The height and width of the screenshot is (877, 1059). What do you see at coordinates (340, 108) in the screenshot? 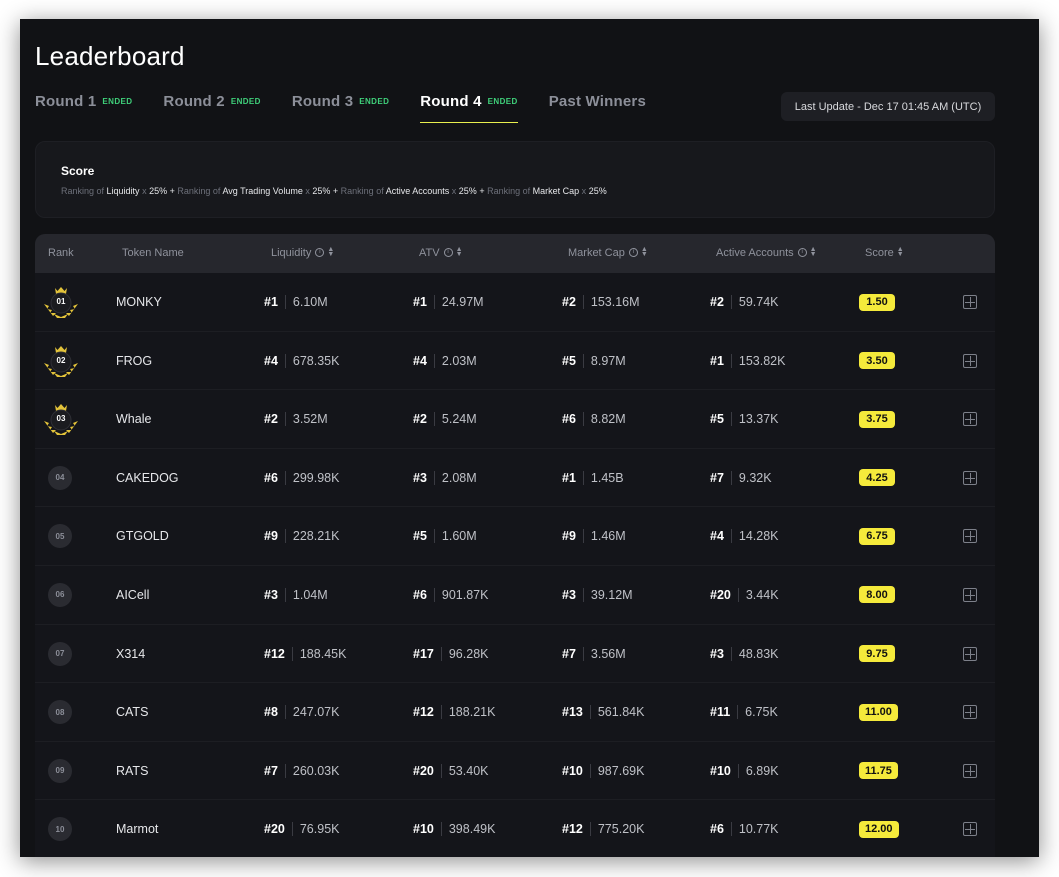
I see `tab-round-3: Round 3 ENDED` at bounding box center [340, 108].